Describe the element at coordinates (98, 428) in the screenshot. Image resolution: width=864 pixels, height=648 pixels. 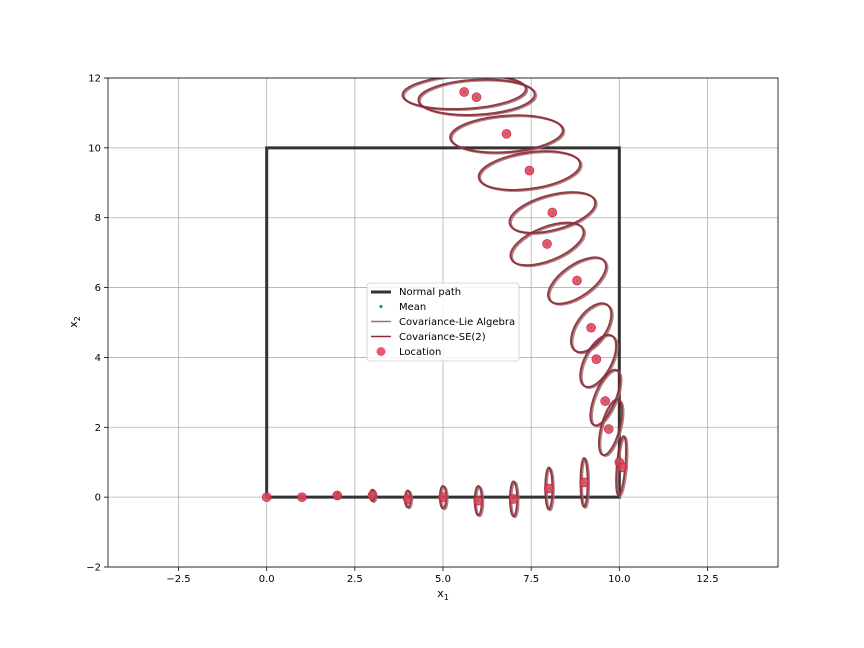
I see `y-tick-label-2: 2` at that location.